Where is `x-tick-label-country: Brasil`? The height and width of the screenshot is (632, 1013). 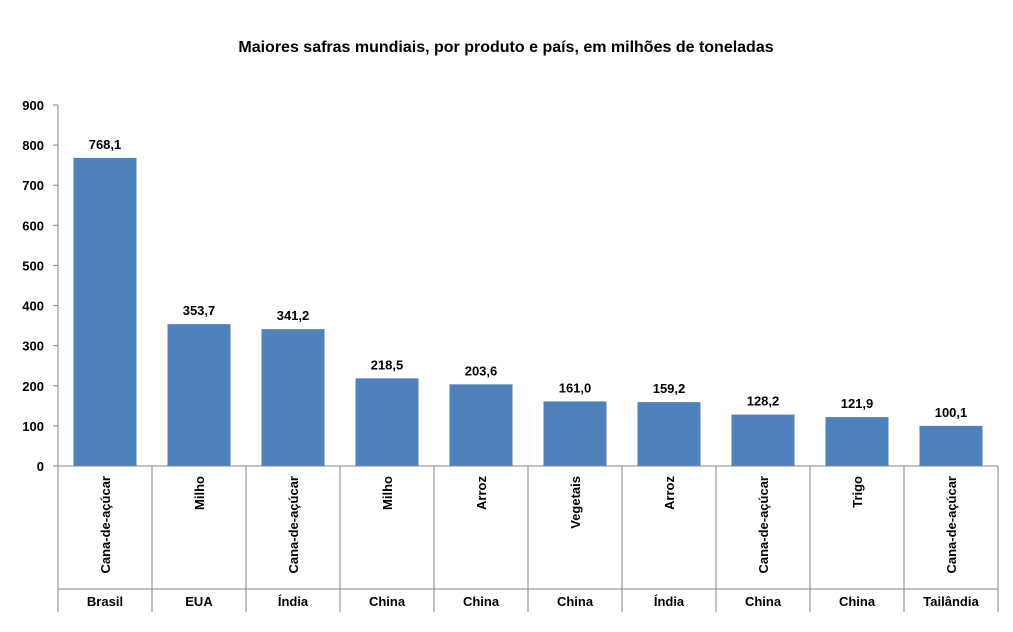
x-tick-label-country: Brasil is located at coordinates (105, 601).